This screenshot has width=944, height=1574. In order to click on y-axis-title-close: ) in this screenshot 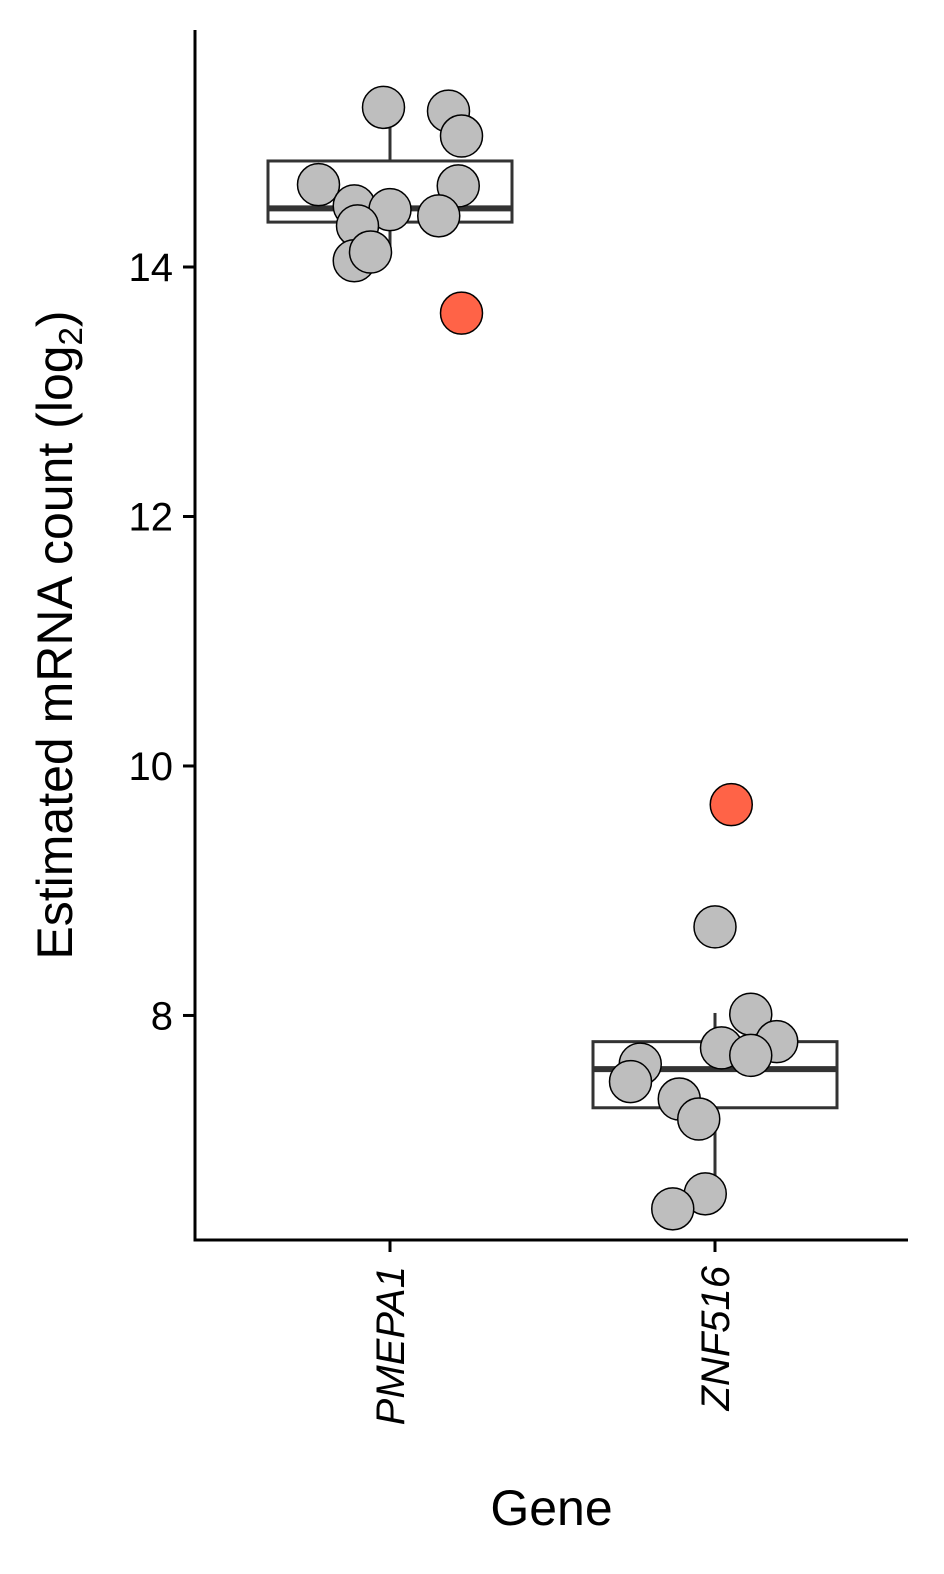, I will do `click(55, 318)`.